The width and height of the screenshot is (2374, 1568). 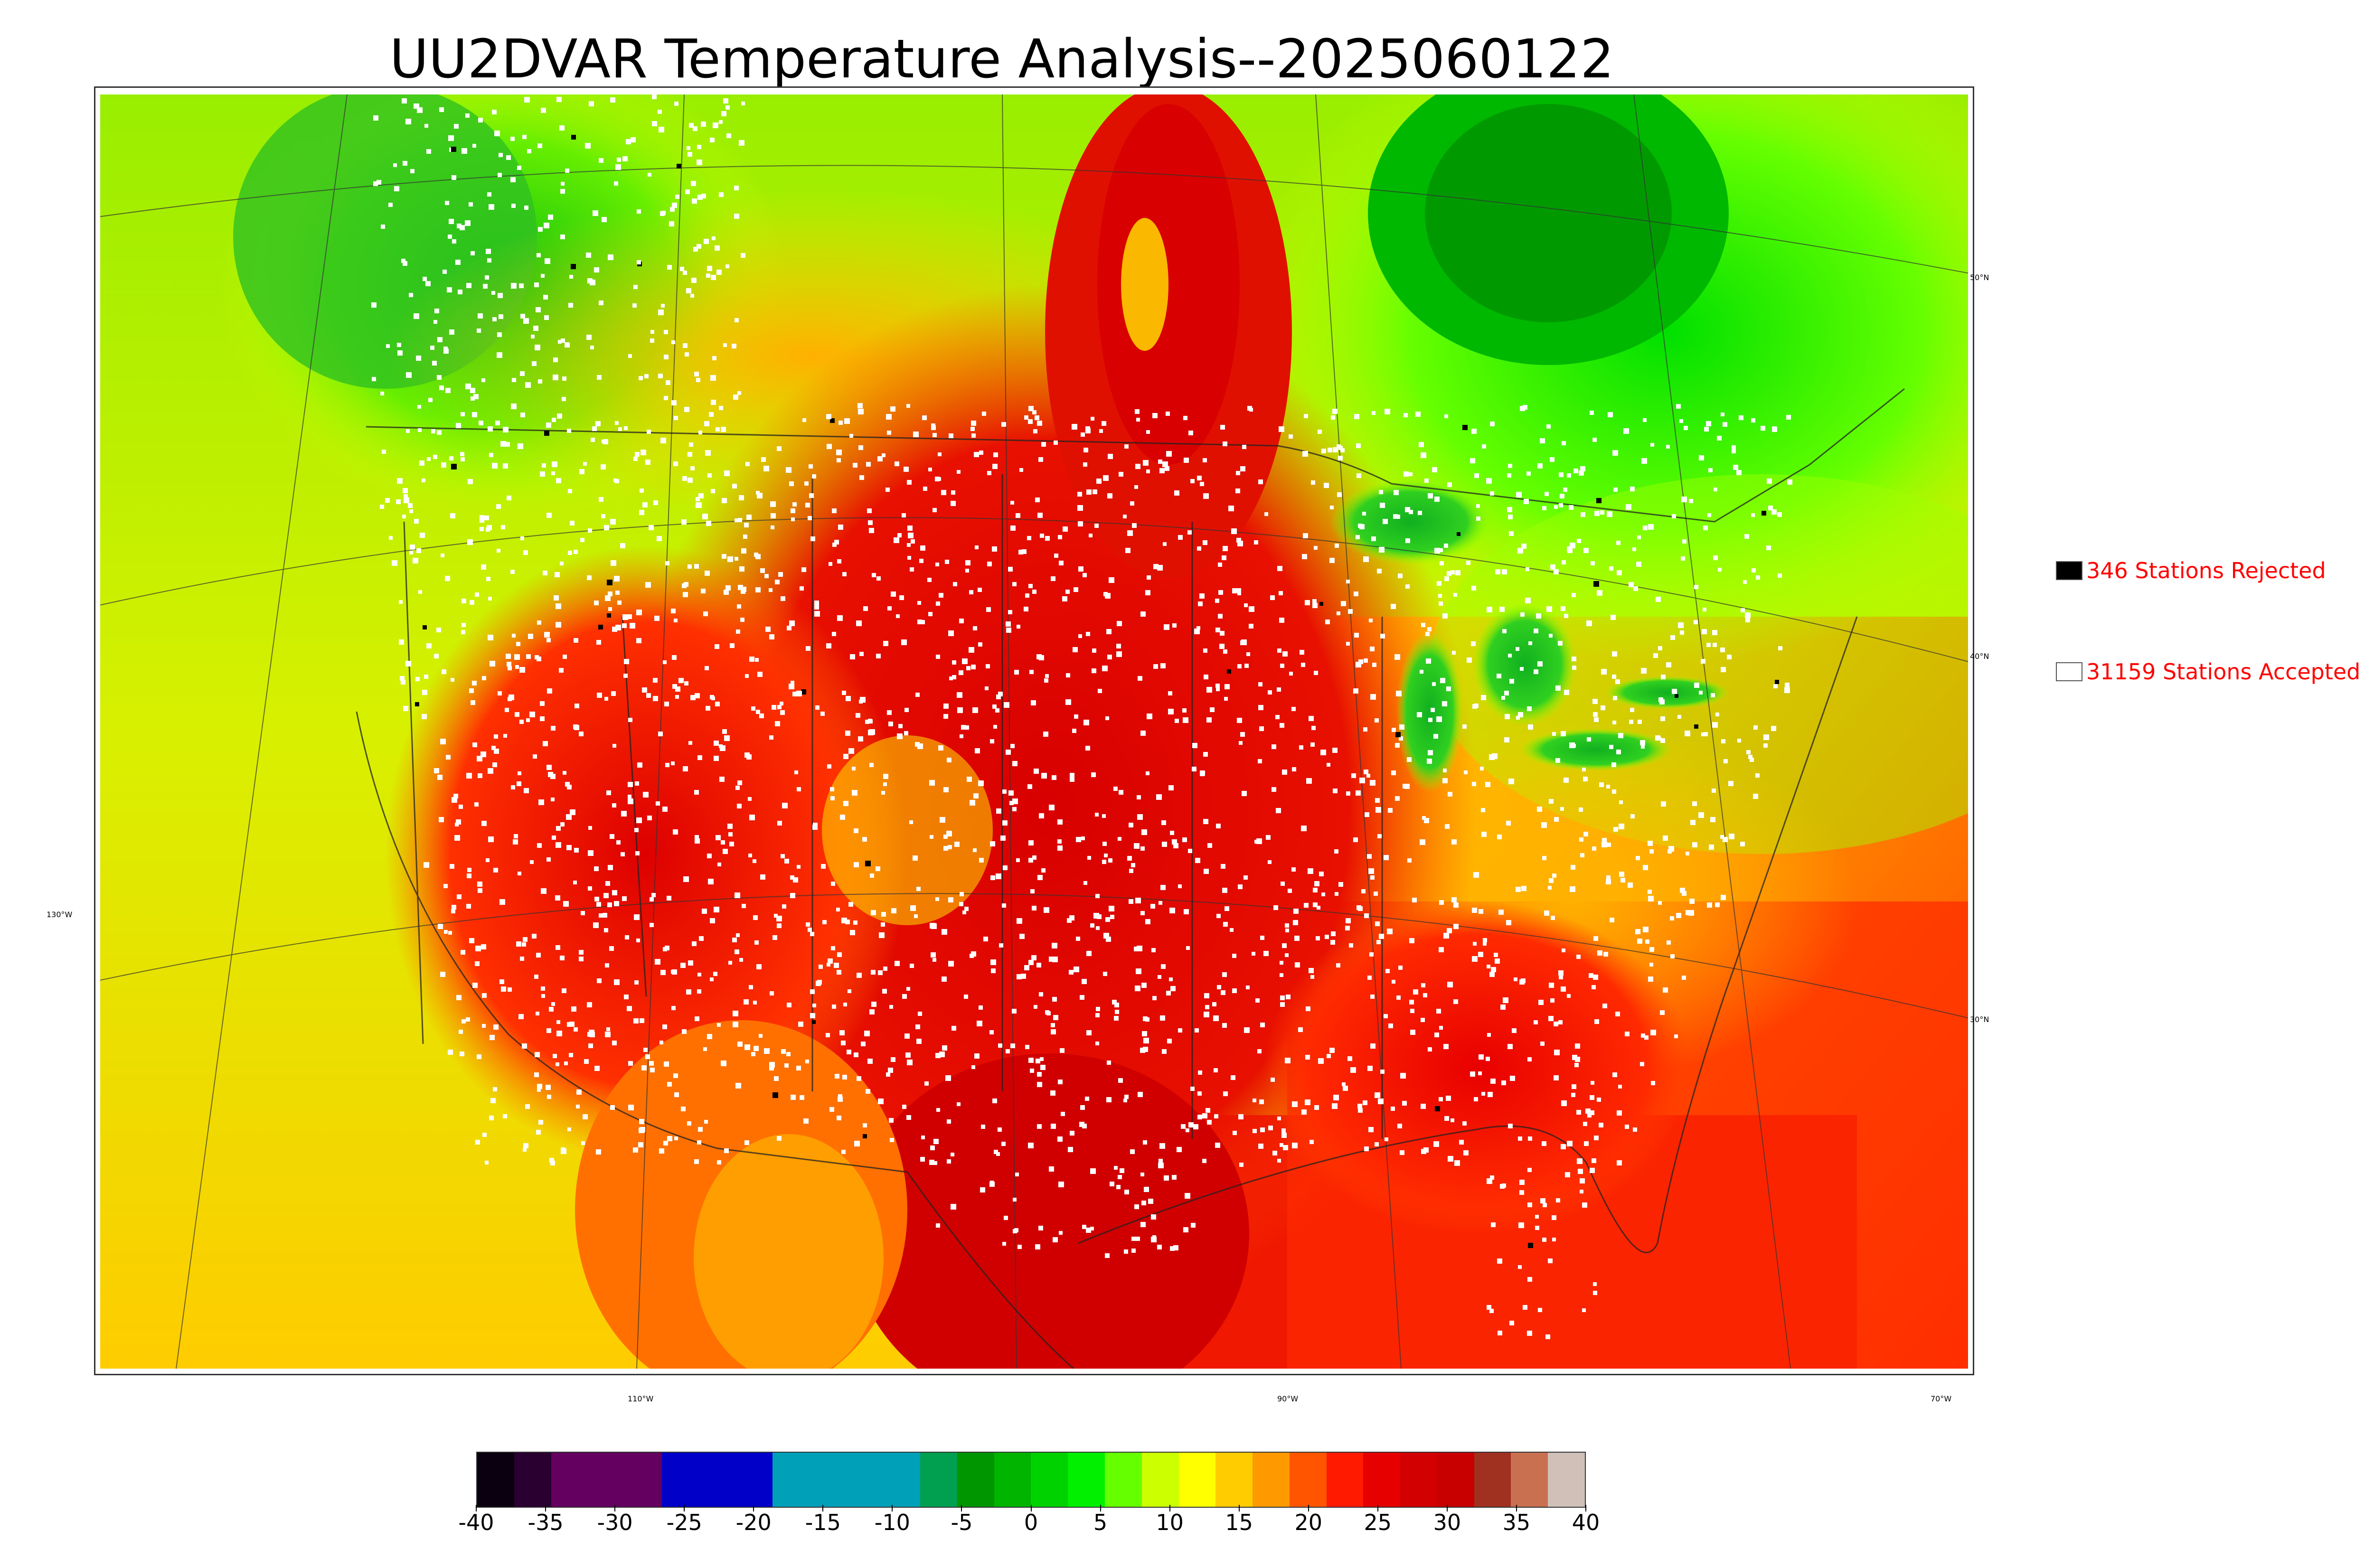 I want to click on latitude-label-50n: 50°N, so click(x=1979, y=278).